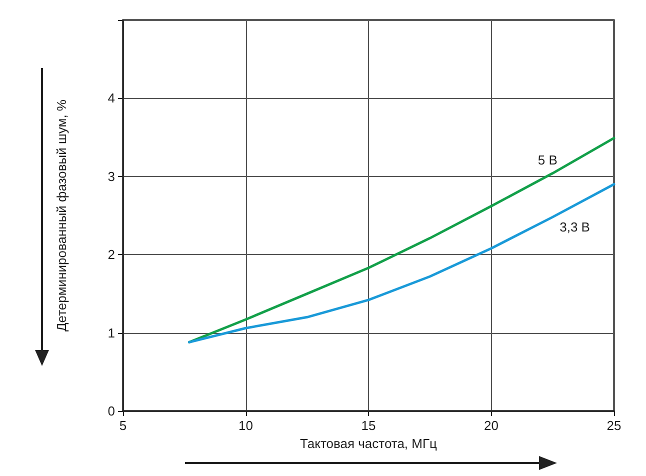 This screenshot has width=646, height=476. What do you see at coordinates (111, 332) in the screenshot?
I see `y-tick-label: 1` at bounding box center [111, 332].